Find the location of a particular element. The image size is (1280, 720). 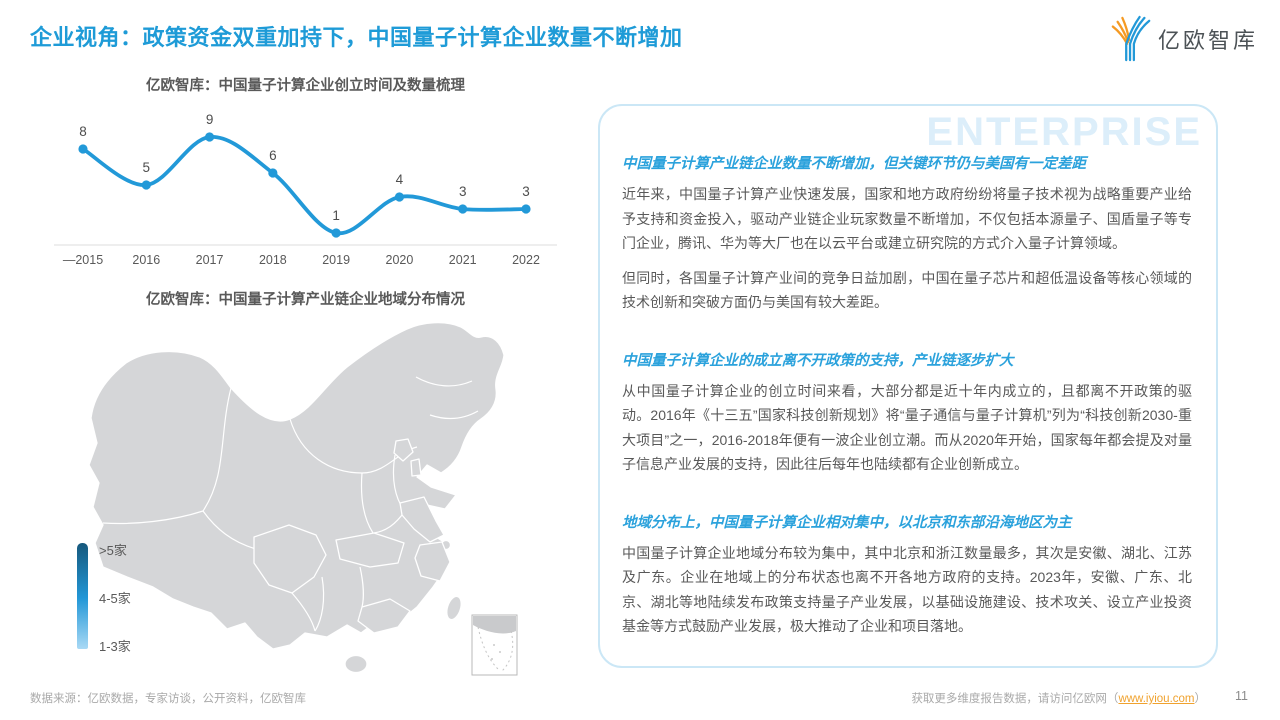

taiwan-island is located at coordinates (454, 608).